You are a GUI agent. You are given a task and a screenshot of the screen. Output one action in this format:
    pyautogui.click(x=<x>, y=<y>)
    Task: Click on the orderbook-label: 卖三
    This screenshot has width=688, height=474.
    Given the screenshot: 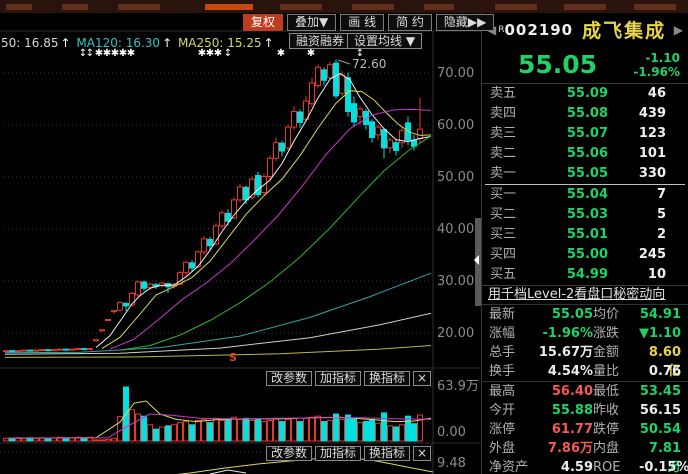 What is the action you would take?
    pyautogui.click(x=503, y=133)
    